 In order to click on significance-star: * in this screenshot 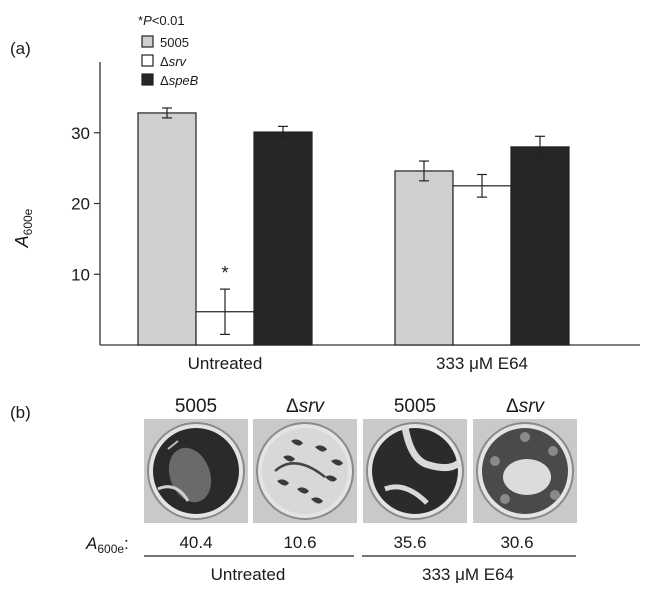, I will do `click(224, 273)`.